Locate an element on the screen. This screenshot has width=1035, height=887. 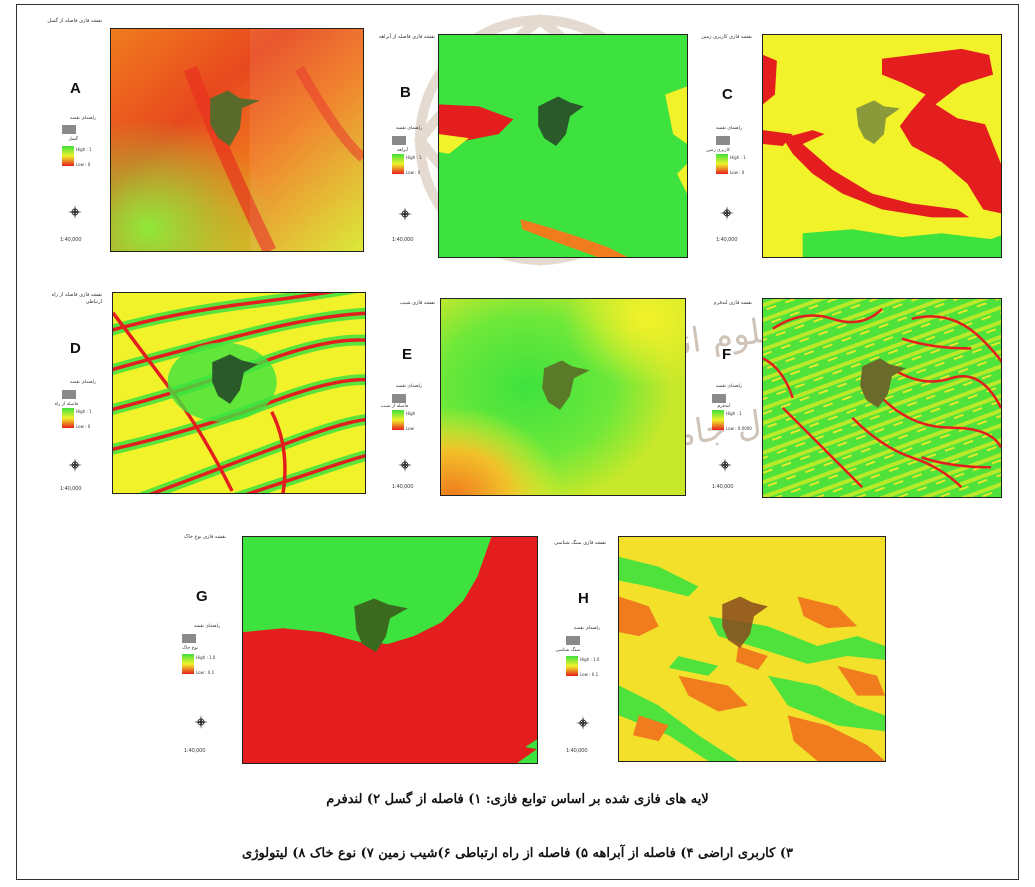
panel-letter: F is located at coordinates (727, 354).